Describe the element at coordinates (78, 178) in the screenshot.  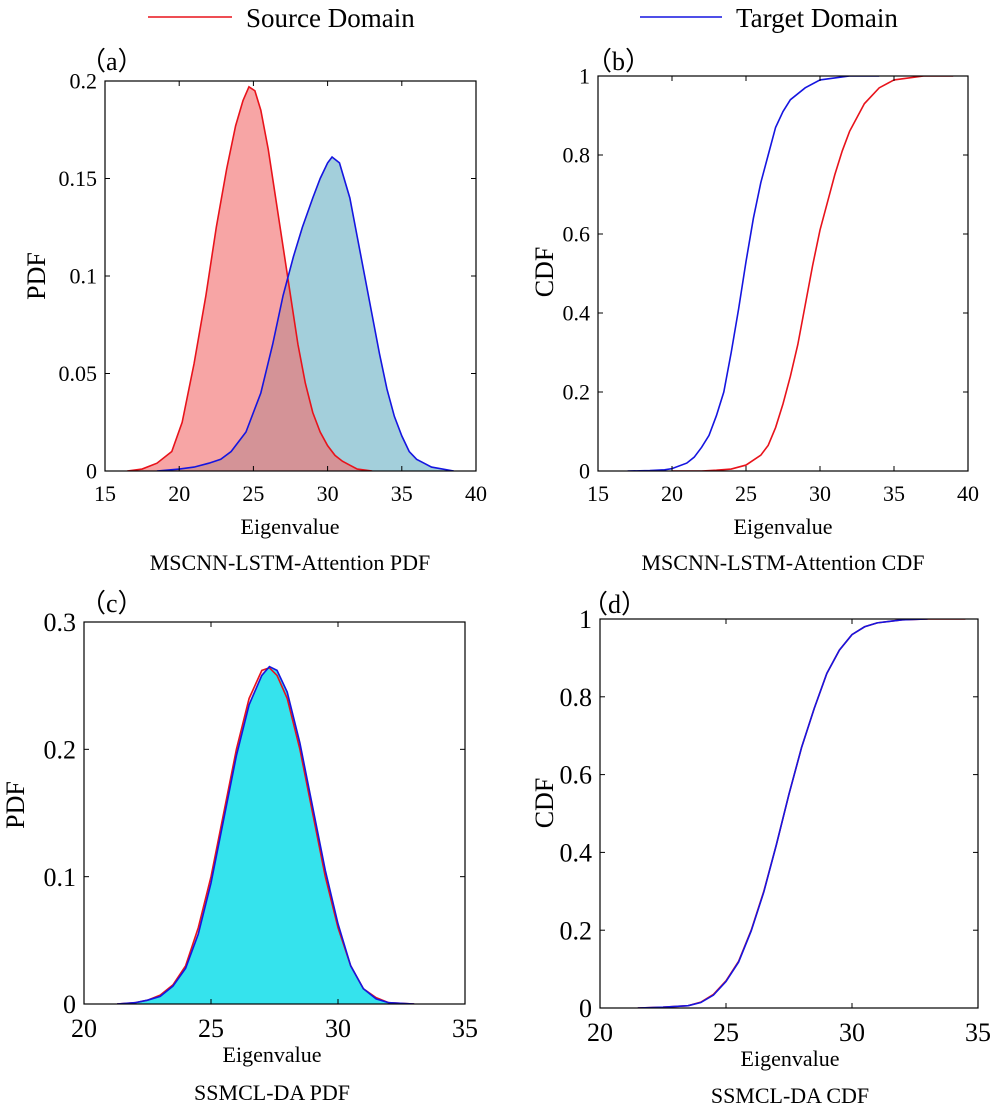
I see `y-tick-label: 0.15` at that location.